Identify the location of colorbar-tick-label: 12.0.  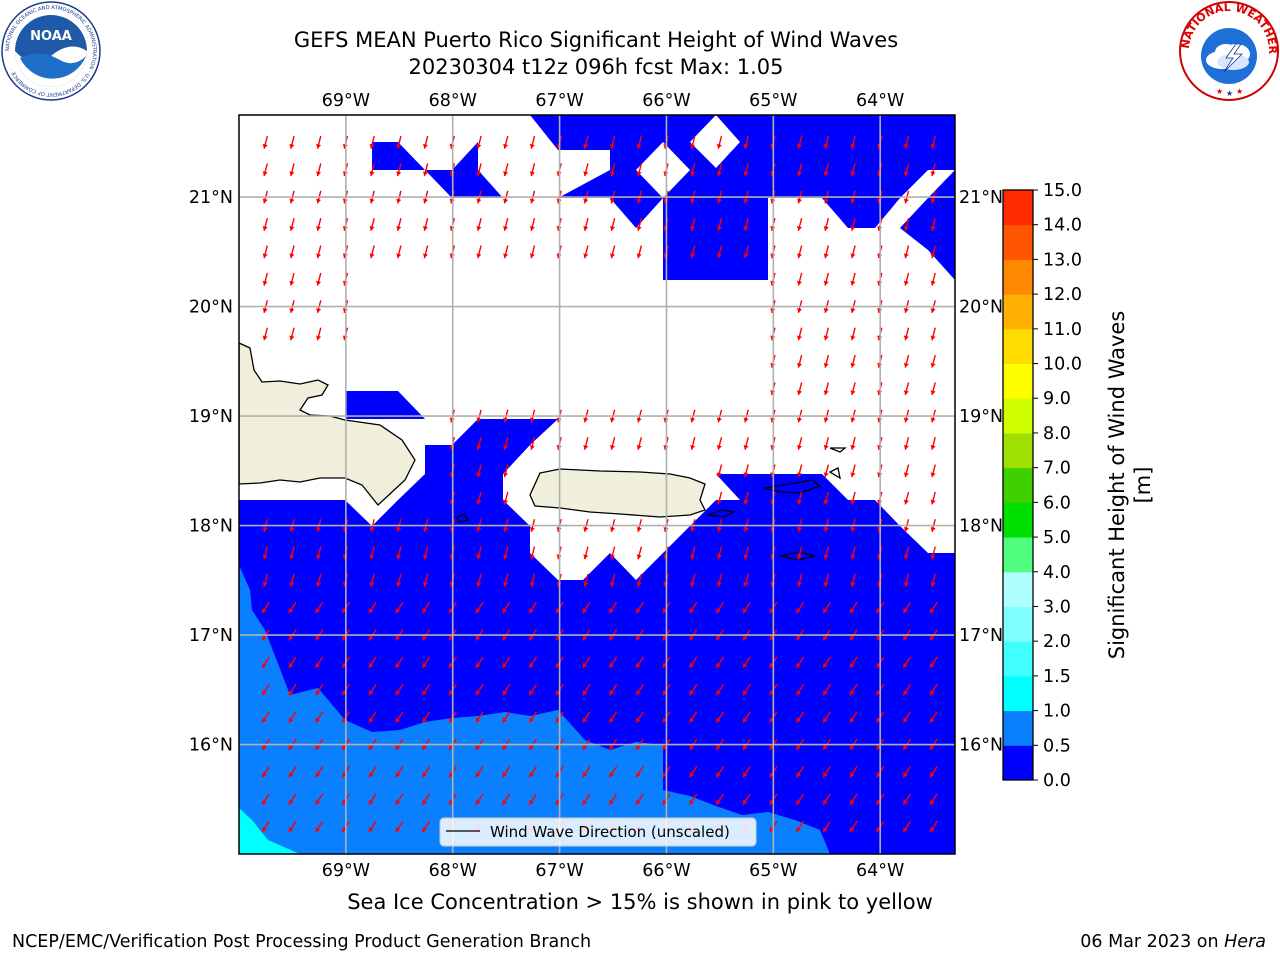
(1062, 295).